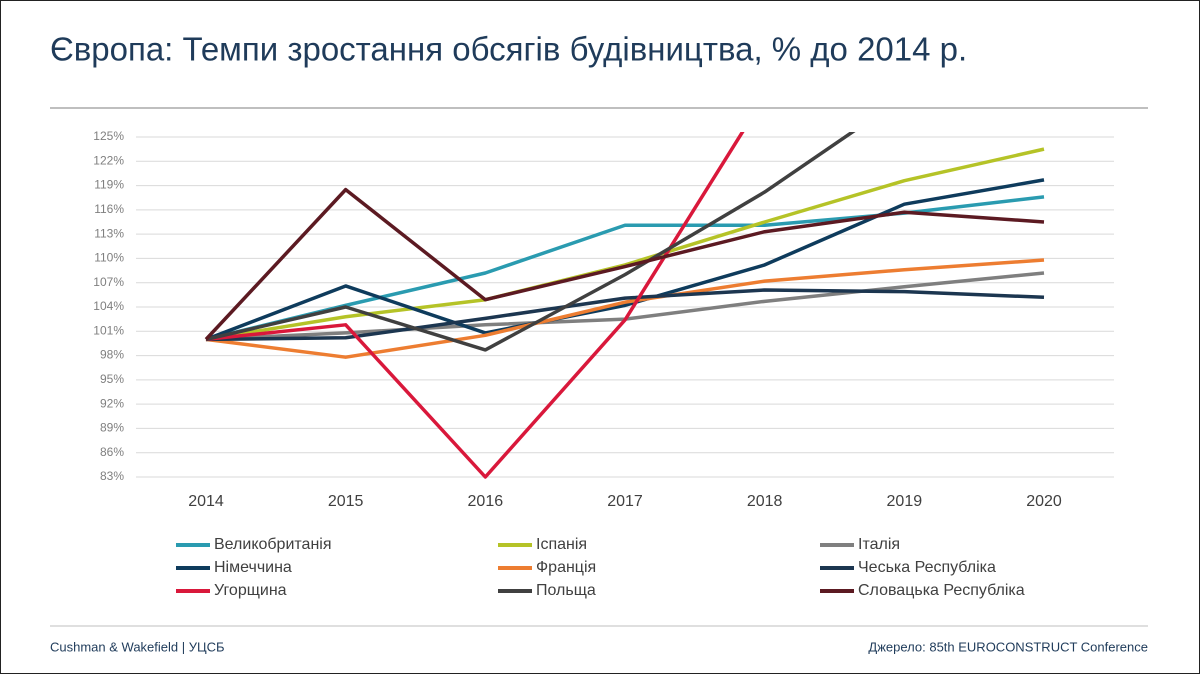 Image resolution: width=1200 pixels, height=674 pixels. Describe the element at coordinates (941, 590) in the screenshot. I see `legend-label: Словацька Республіка` at that location.